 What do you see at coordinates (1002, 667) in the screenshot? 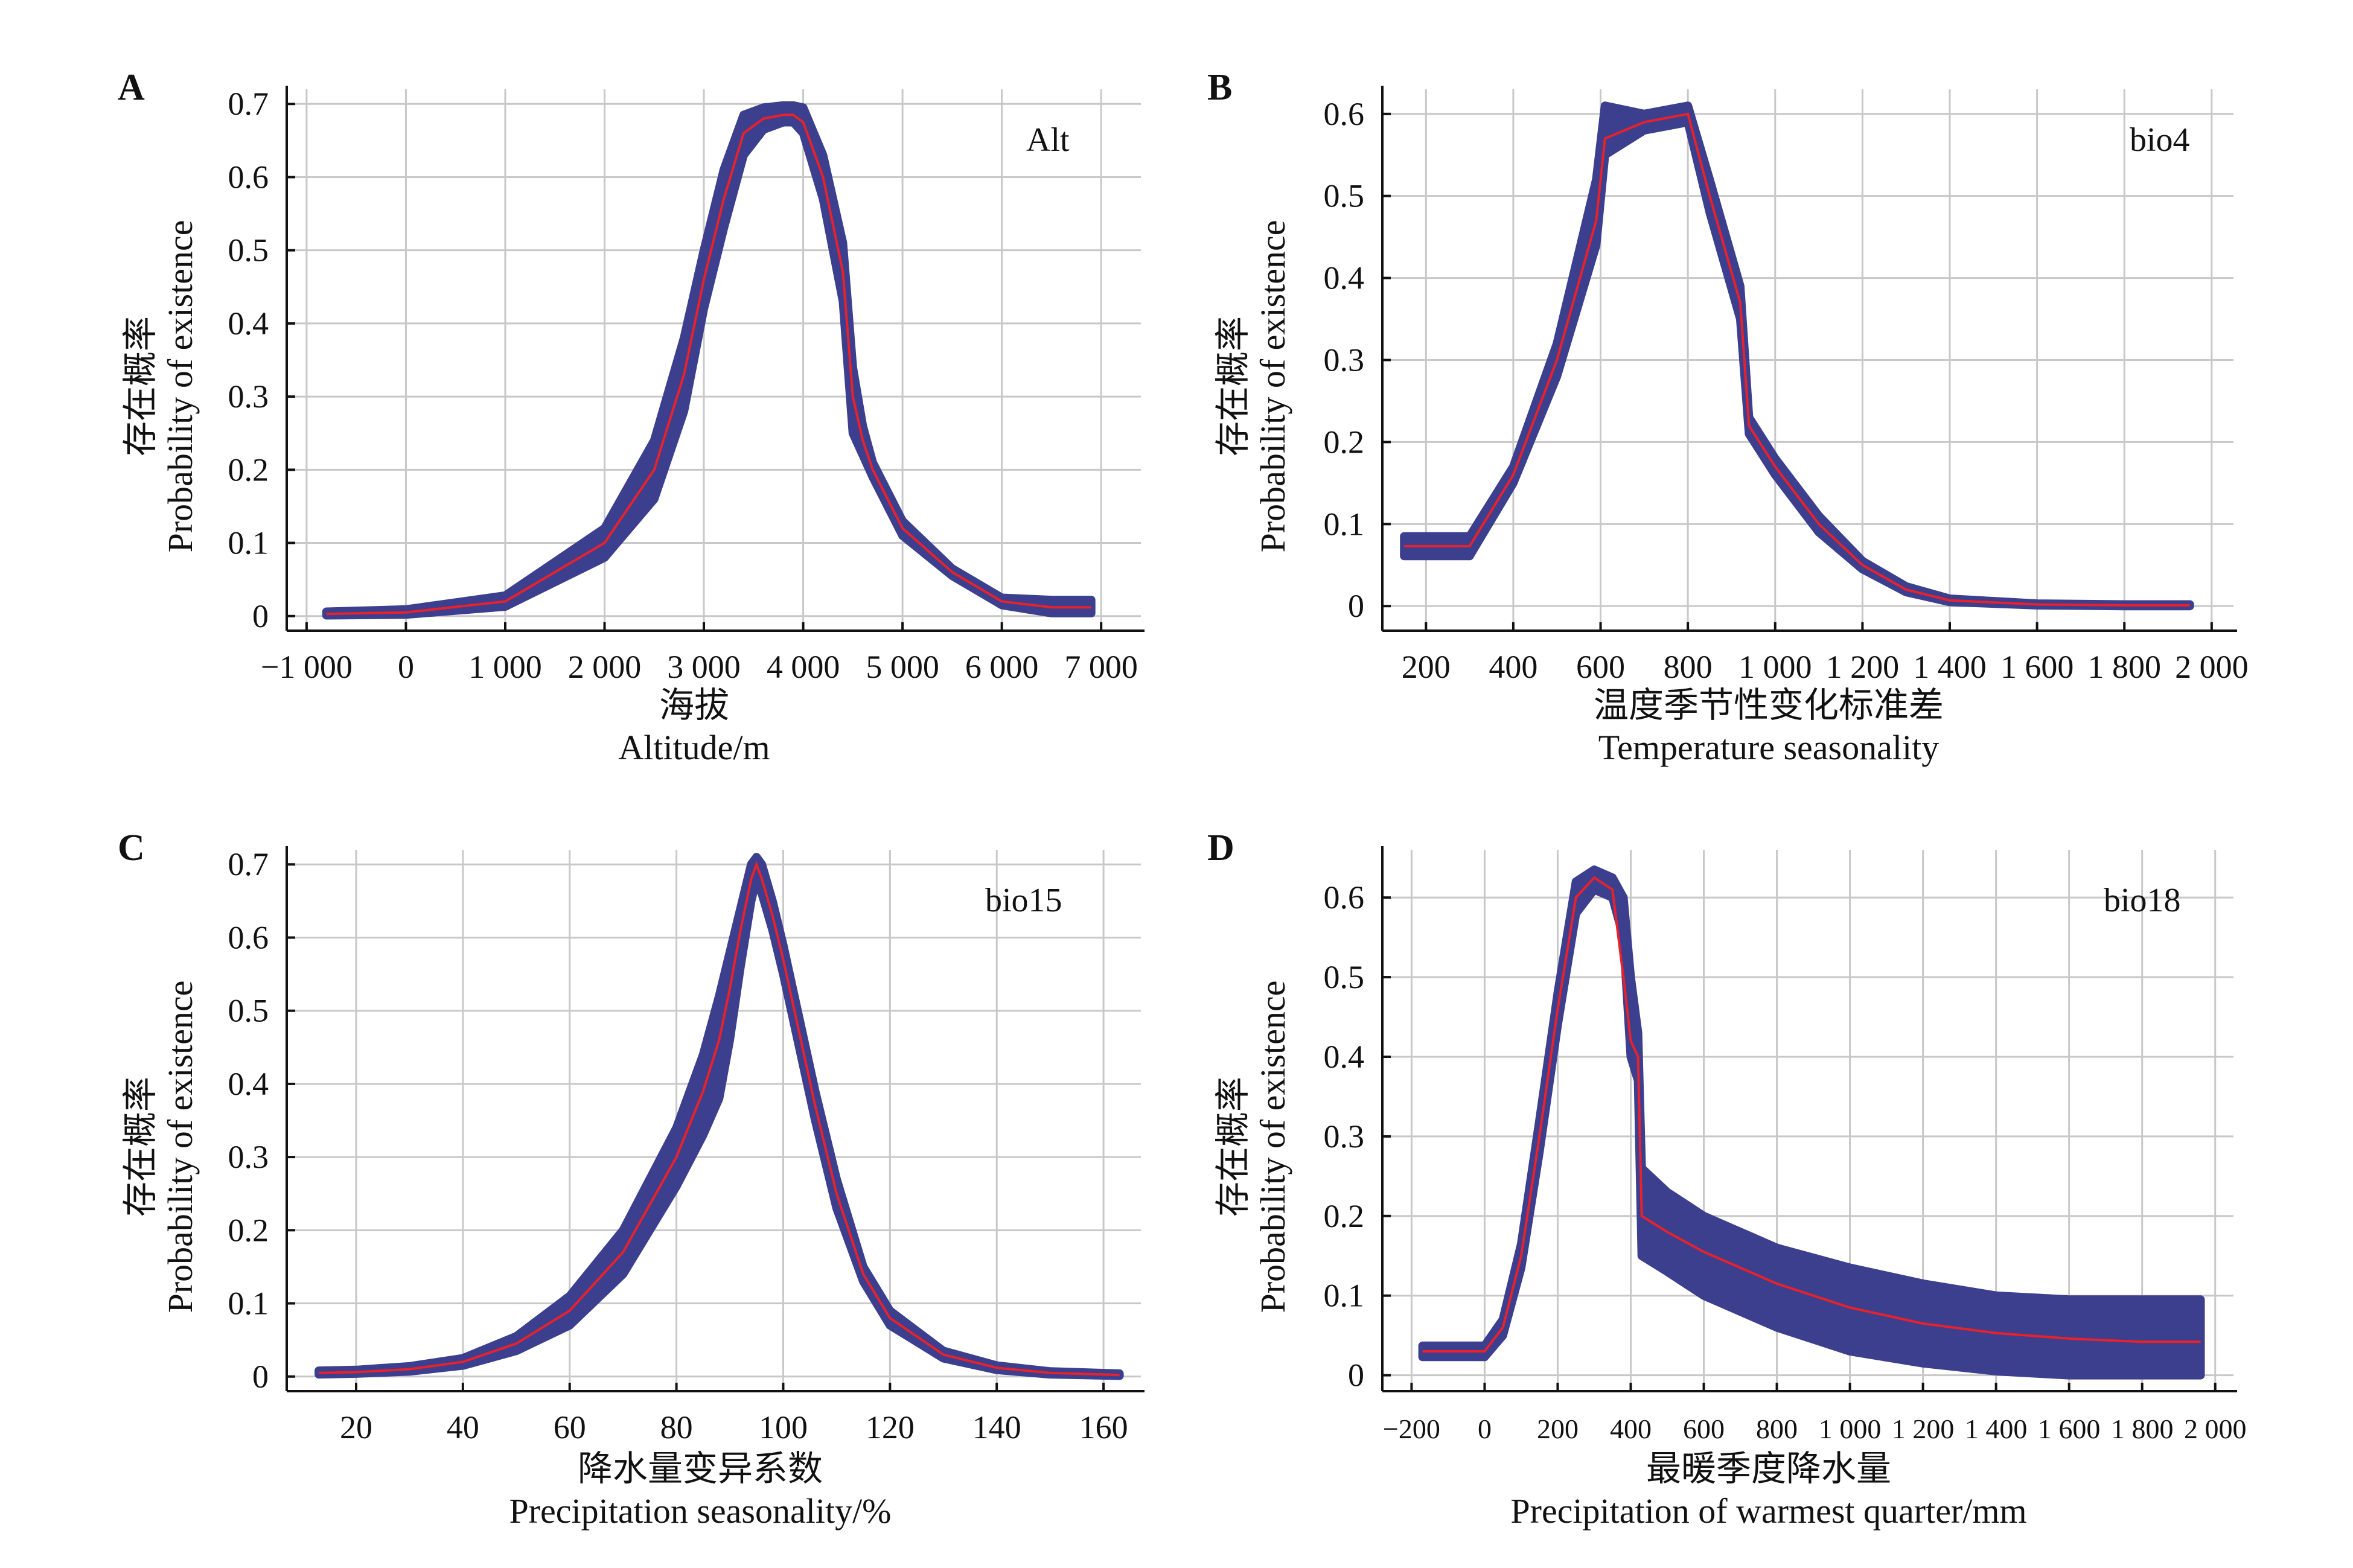
I see `x-tick-label: 6 000` at bounding box center [1002, 667].